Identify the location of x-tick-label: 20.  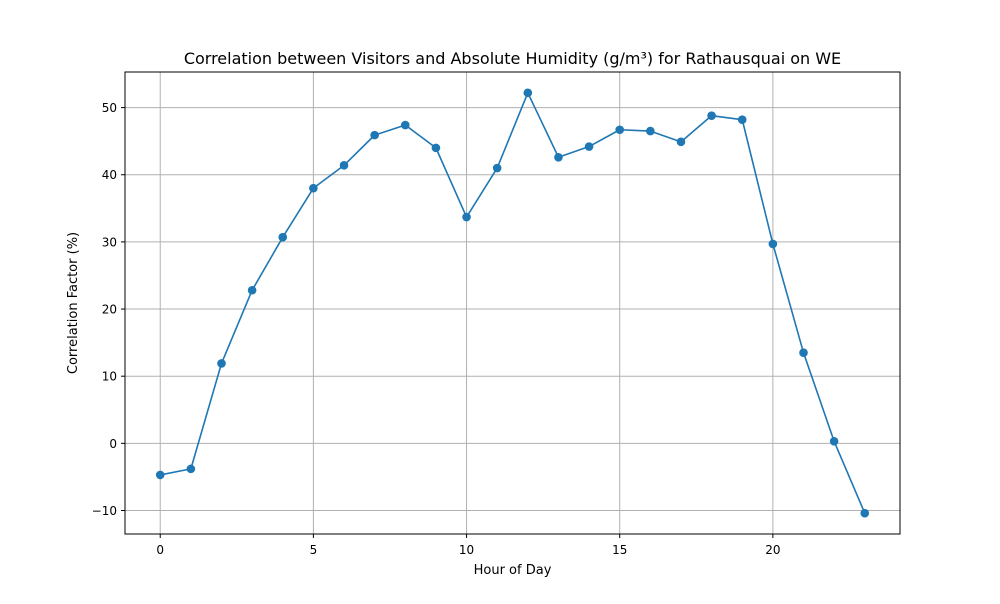
(772, 550).